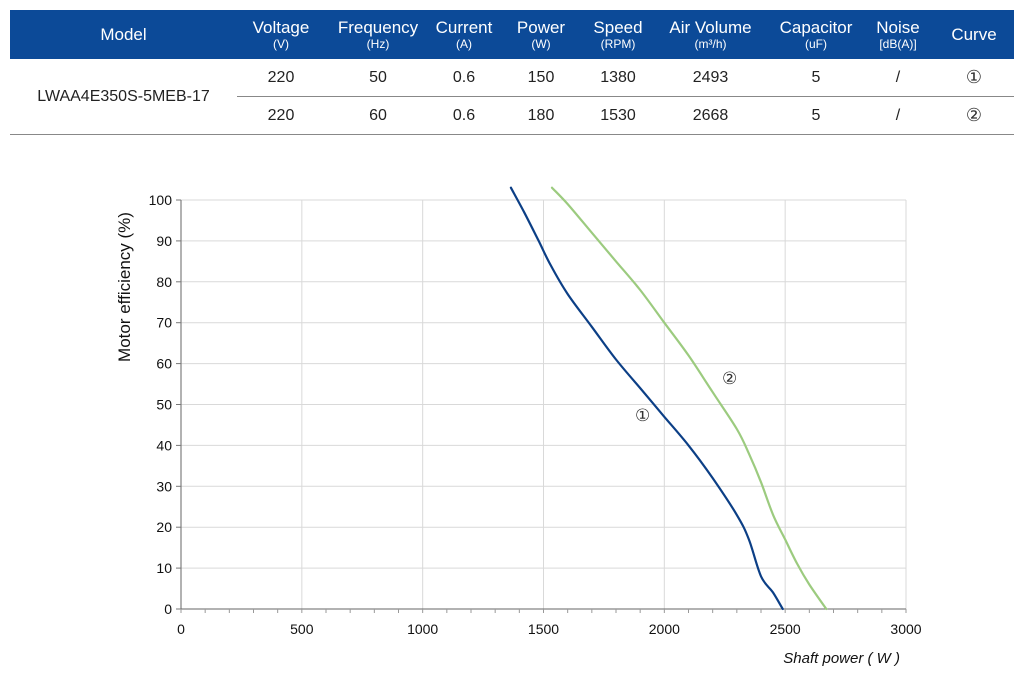  I want to click on header-model-label: Model, so click(123, 34).